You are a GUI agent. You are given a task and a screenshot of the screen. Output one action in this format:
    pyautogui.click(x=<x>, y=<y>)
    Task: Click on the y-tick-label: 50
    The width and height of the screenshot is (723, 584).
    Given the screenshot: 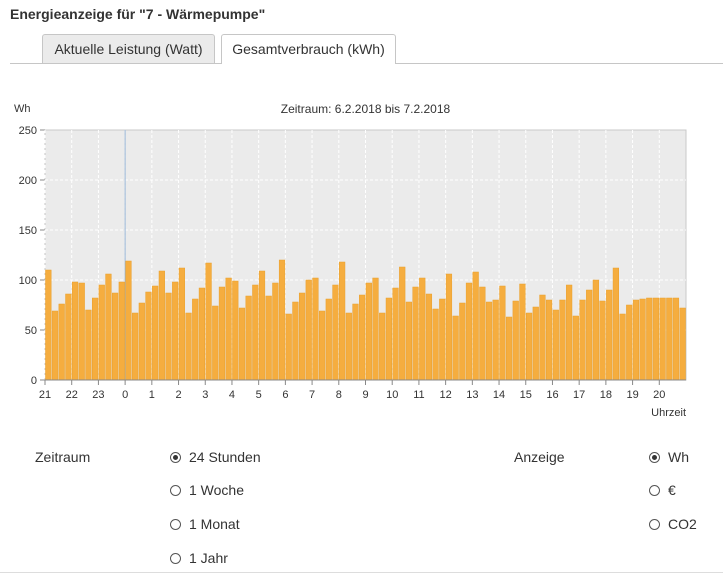 What is the action you would take?
    pyautogui.click(x=31, y=331)
    